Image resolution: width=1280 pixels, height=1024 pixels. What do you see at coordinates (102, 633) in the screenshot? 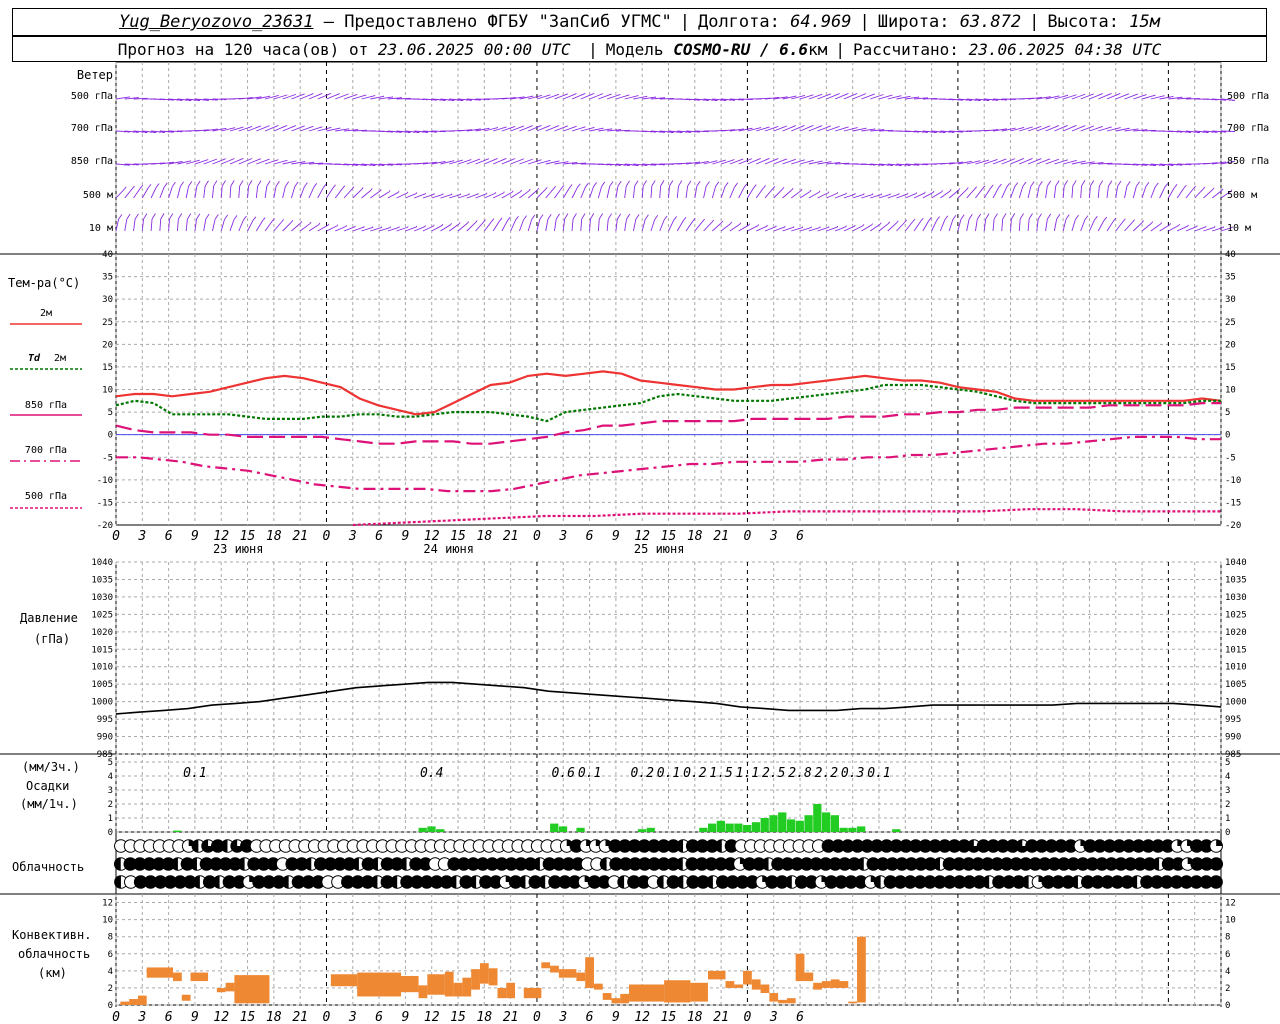
I see `pressure-tick-left: 1020` at bounding box center [102, 633].